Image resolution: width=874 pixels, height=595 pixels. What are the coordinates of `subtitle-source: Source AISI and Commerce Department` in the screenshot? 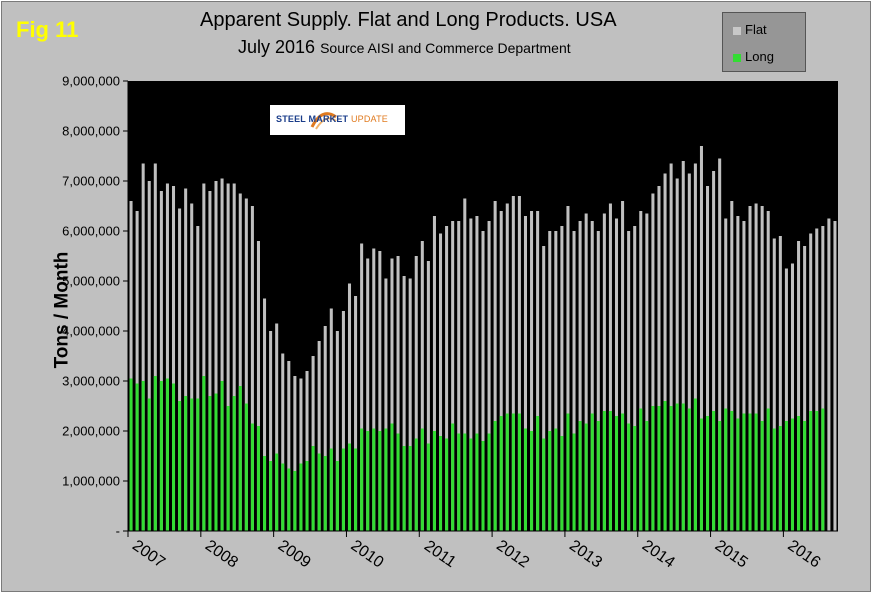 It's located at (445, 48).